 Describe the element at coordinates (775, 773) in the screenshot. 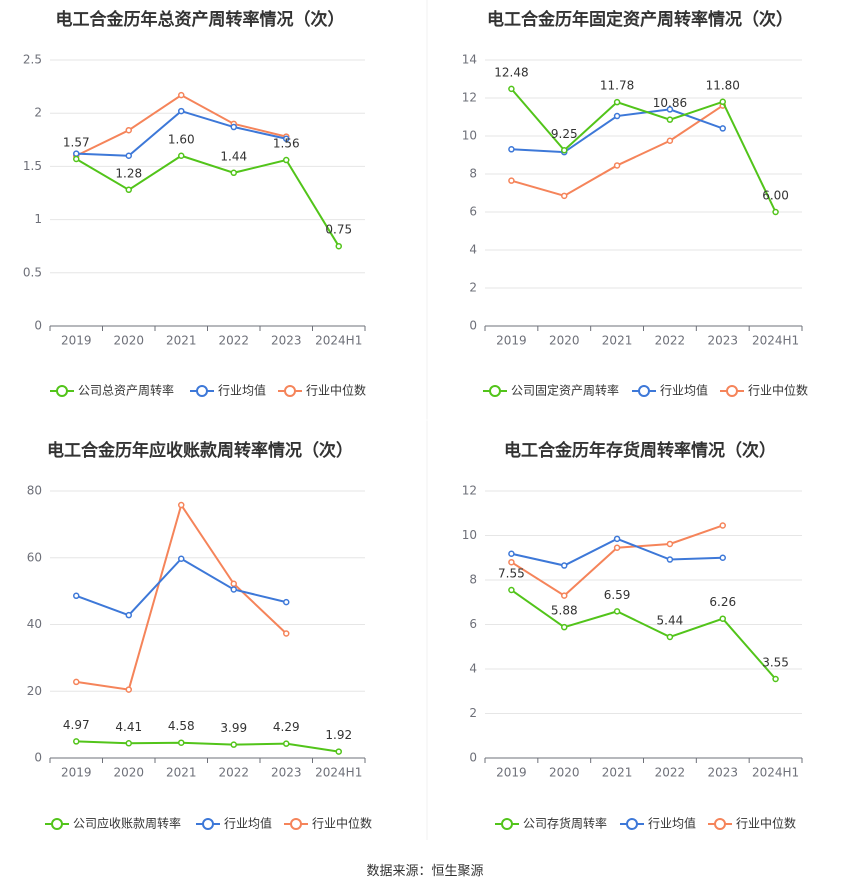

I see `x-tick-label: 2024H1` at that location.